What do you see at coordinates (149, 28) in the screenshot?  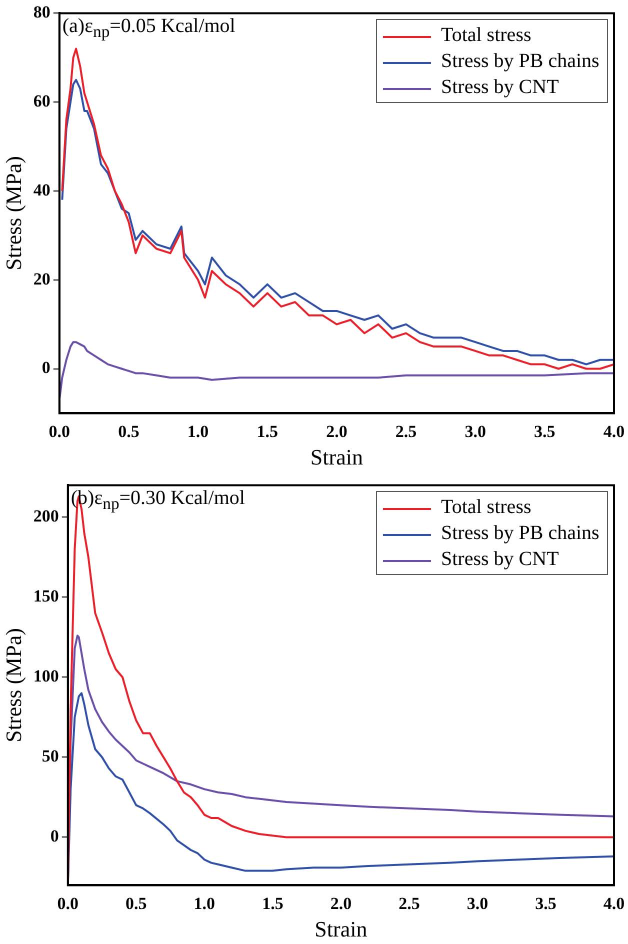 I see `annotation: (a)ε$_{np}$=0.05 Kcal/mol` at bounding box center [149, 28].